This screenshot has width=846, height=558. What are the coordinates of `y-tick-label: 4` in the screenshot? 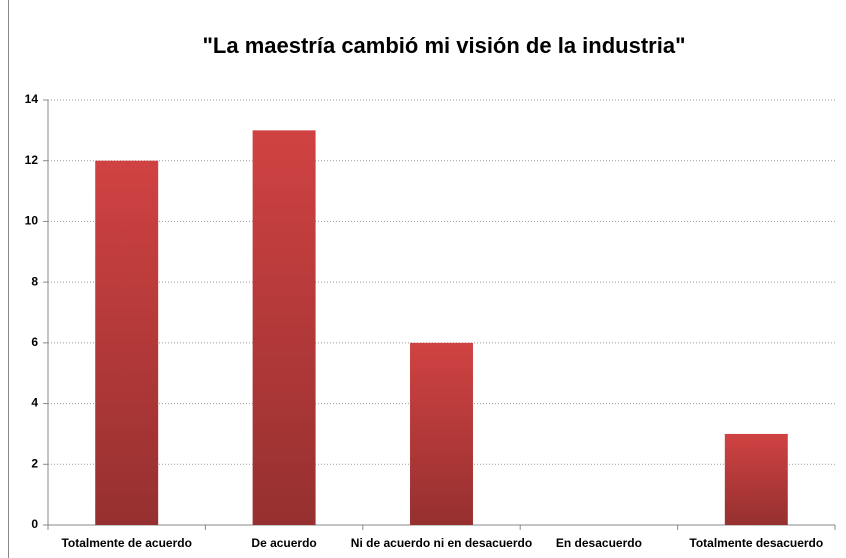 It's located at (34, 403).